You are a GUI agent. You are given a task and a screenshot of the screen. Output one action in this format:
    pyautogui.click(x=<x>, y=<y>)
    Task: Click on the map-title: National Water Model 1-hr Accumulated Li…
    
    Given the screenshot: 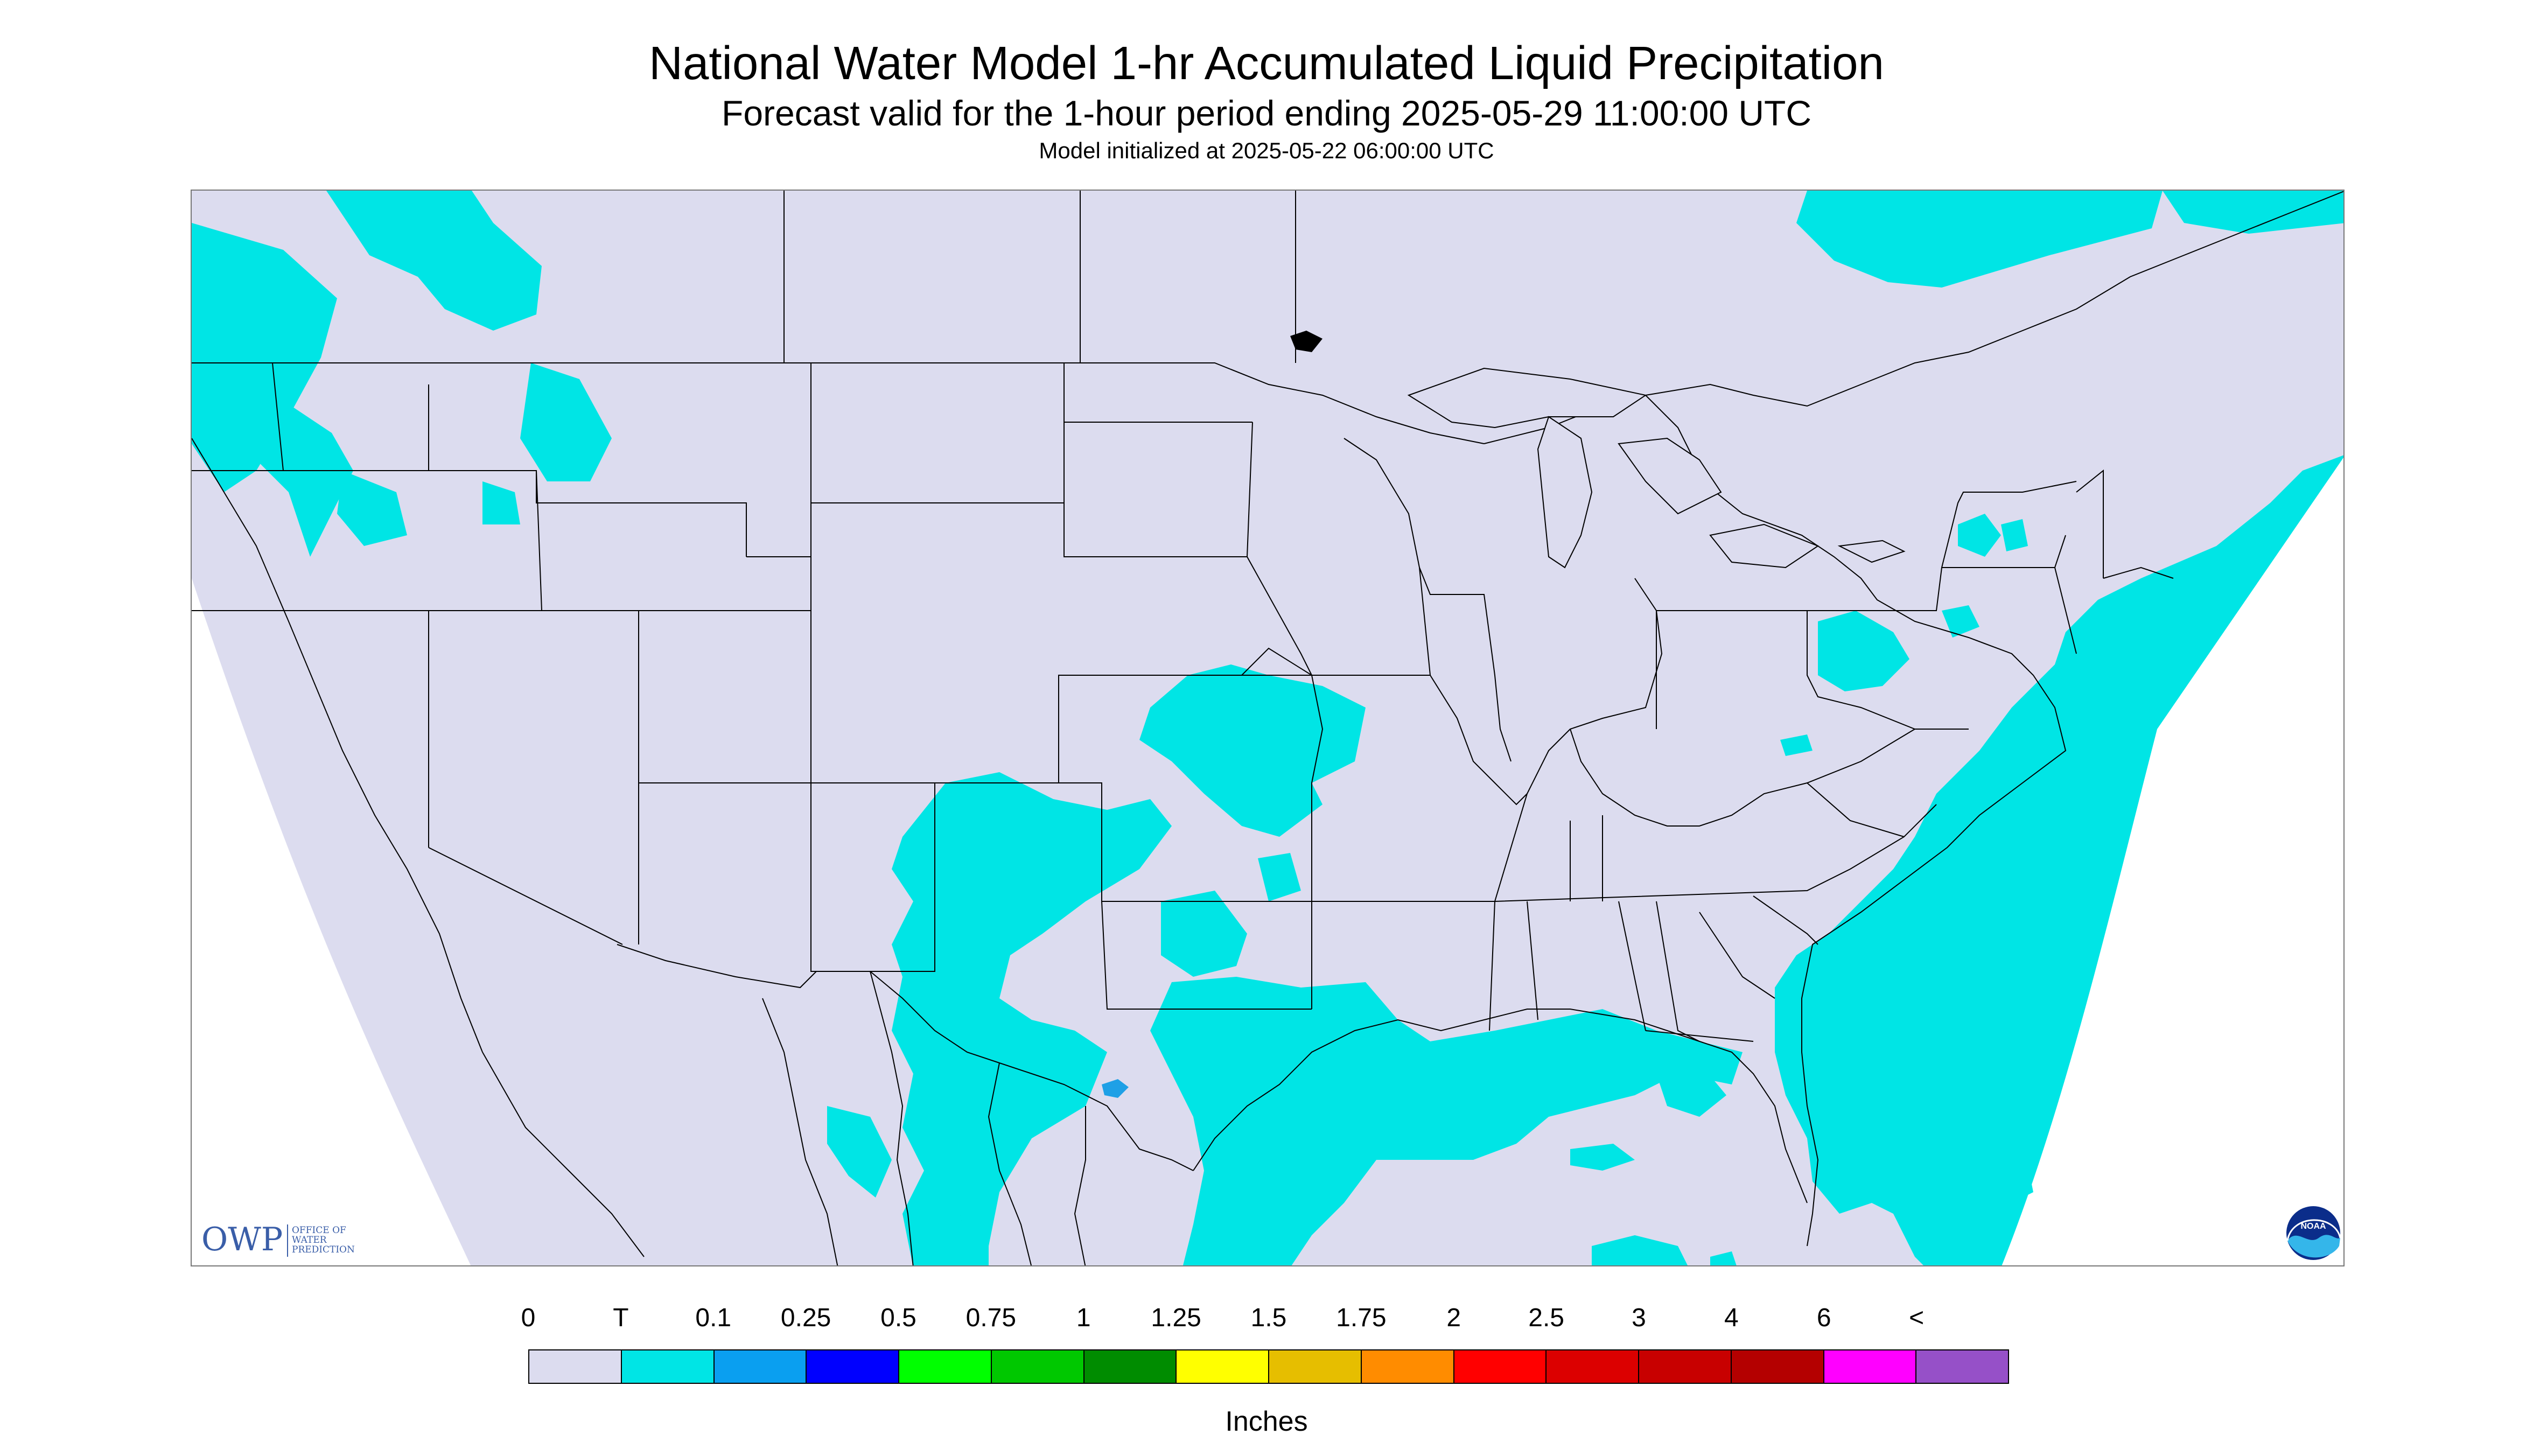 What is the action you would take?
    pyautogui.click(x=1266, y=63)
    